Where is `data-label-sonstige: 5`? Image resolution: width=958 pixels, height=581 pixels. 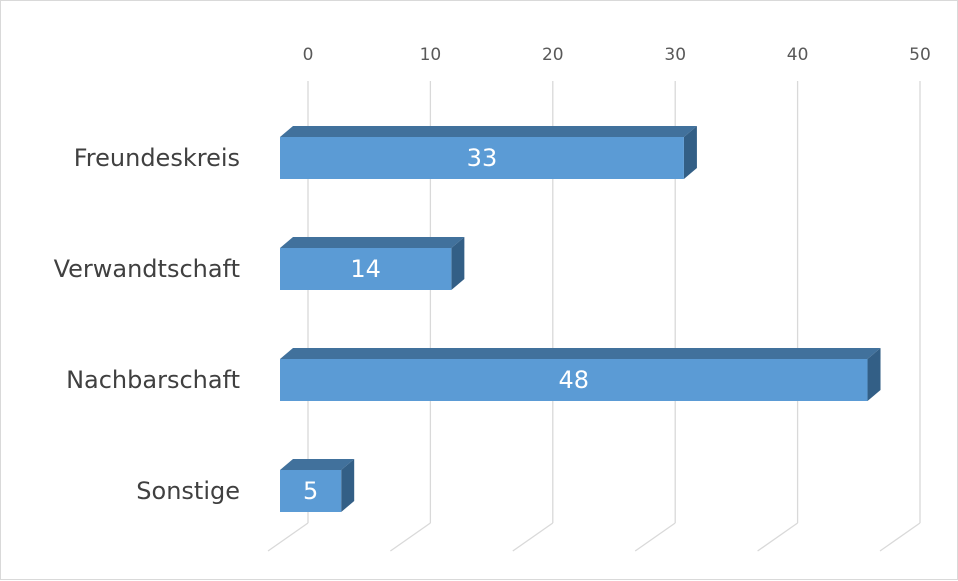
data-label-sonstige: 5 is located at coordinates (310, 491).